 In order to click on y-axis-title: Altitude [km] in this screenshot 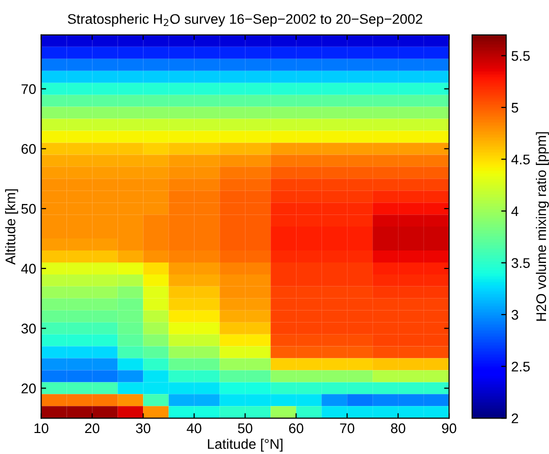, I will do `click(11, 227)`.